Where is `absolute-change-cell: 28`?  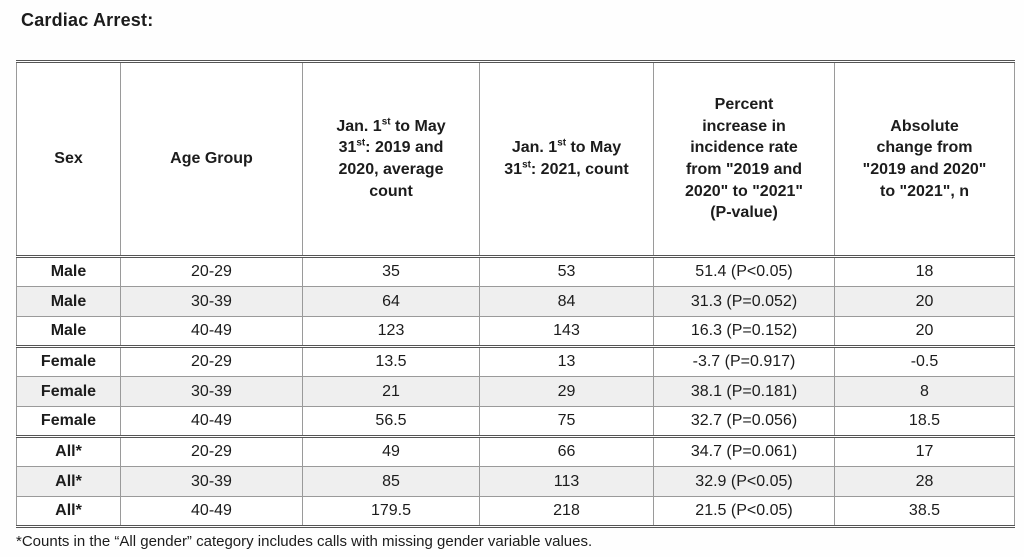
absolute-change-cell: 28 is located at coordinates (924, 481).